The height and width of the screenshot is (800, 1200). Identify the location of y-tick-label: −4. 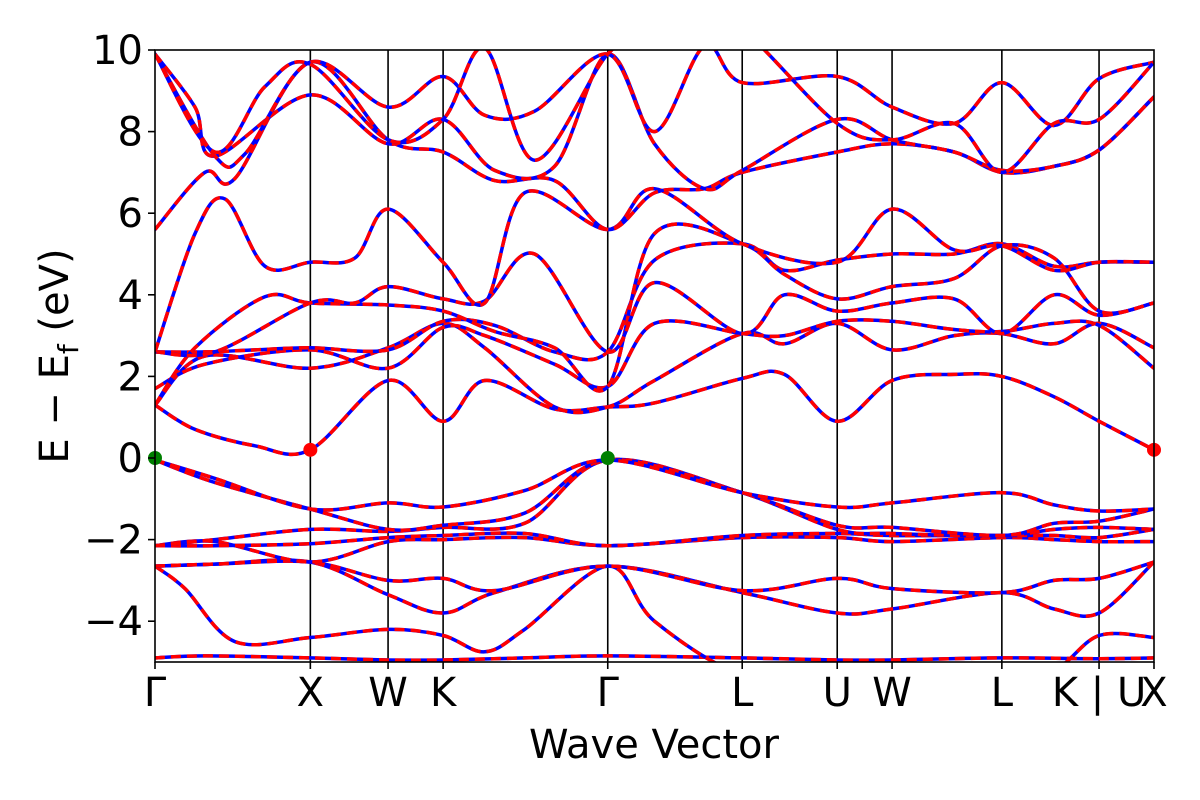
(113, 622).